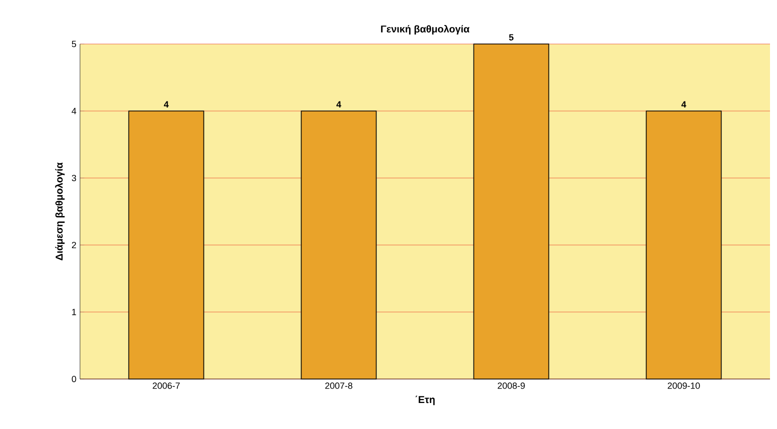  Describe the element at coordinates (425, 29) in the screenshot. I see `chart-title: Γενική βαθμολογία` at that location.